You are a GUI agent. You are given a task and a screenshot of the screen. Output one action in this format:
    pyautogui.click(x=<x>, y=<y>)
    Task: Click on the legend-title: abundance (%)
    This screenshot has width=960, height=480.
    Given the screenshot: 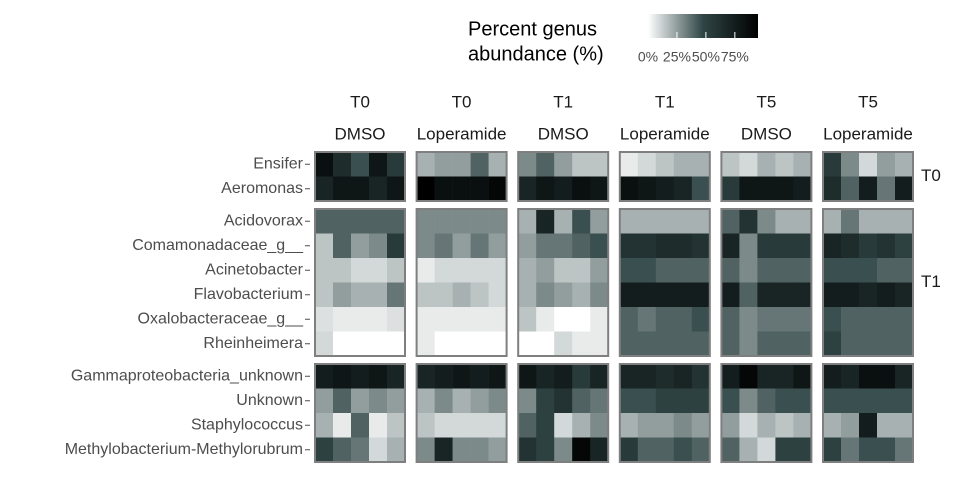 What is the action you would take?
    pyautogui.click(x=536, y=54)
    